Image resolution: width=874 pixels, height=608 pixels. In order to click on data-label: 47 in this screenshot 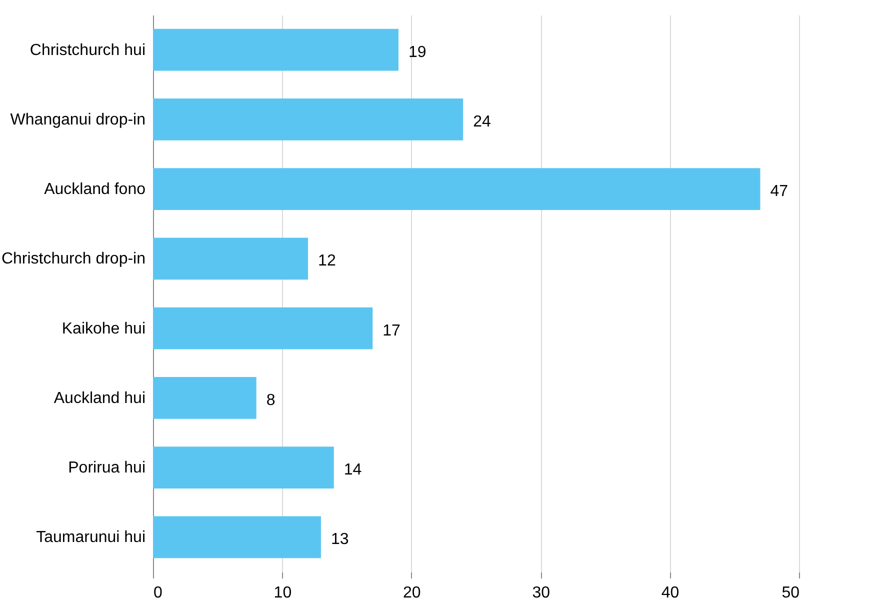, I will do `click(779, 191)`.